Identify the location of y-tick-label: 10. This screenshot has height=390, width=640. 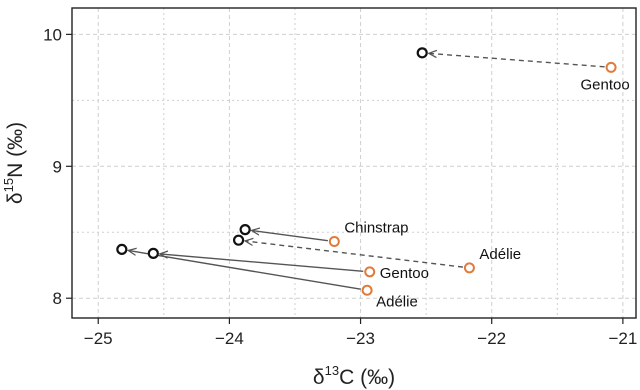
(52, 34).